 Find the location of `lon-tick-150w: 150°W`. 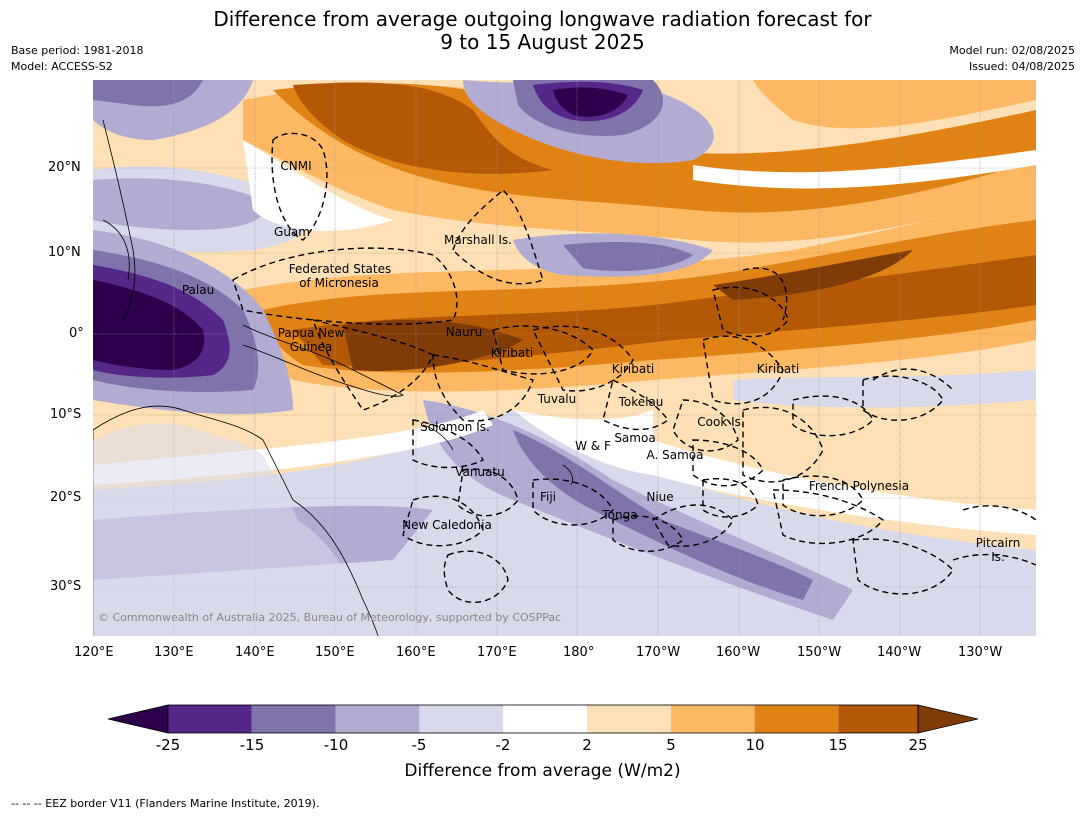

lon-tick-150w: 150°W is located at coordinates (819, 652).